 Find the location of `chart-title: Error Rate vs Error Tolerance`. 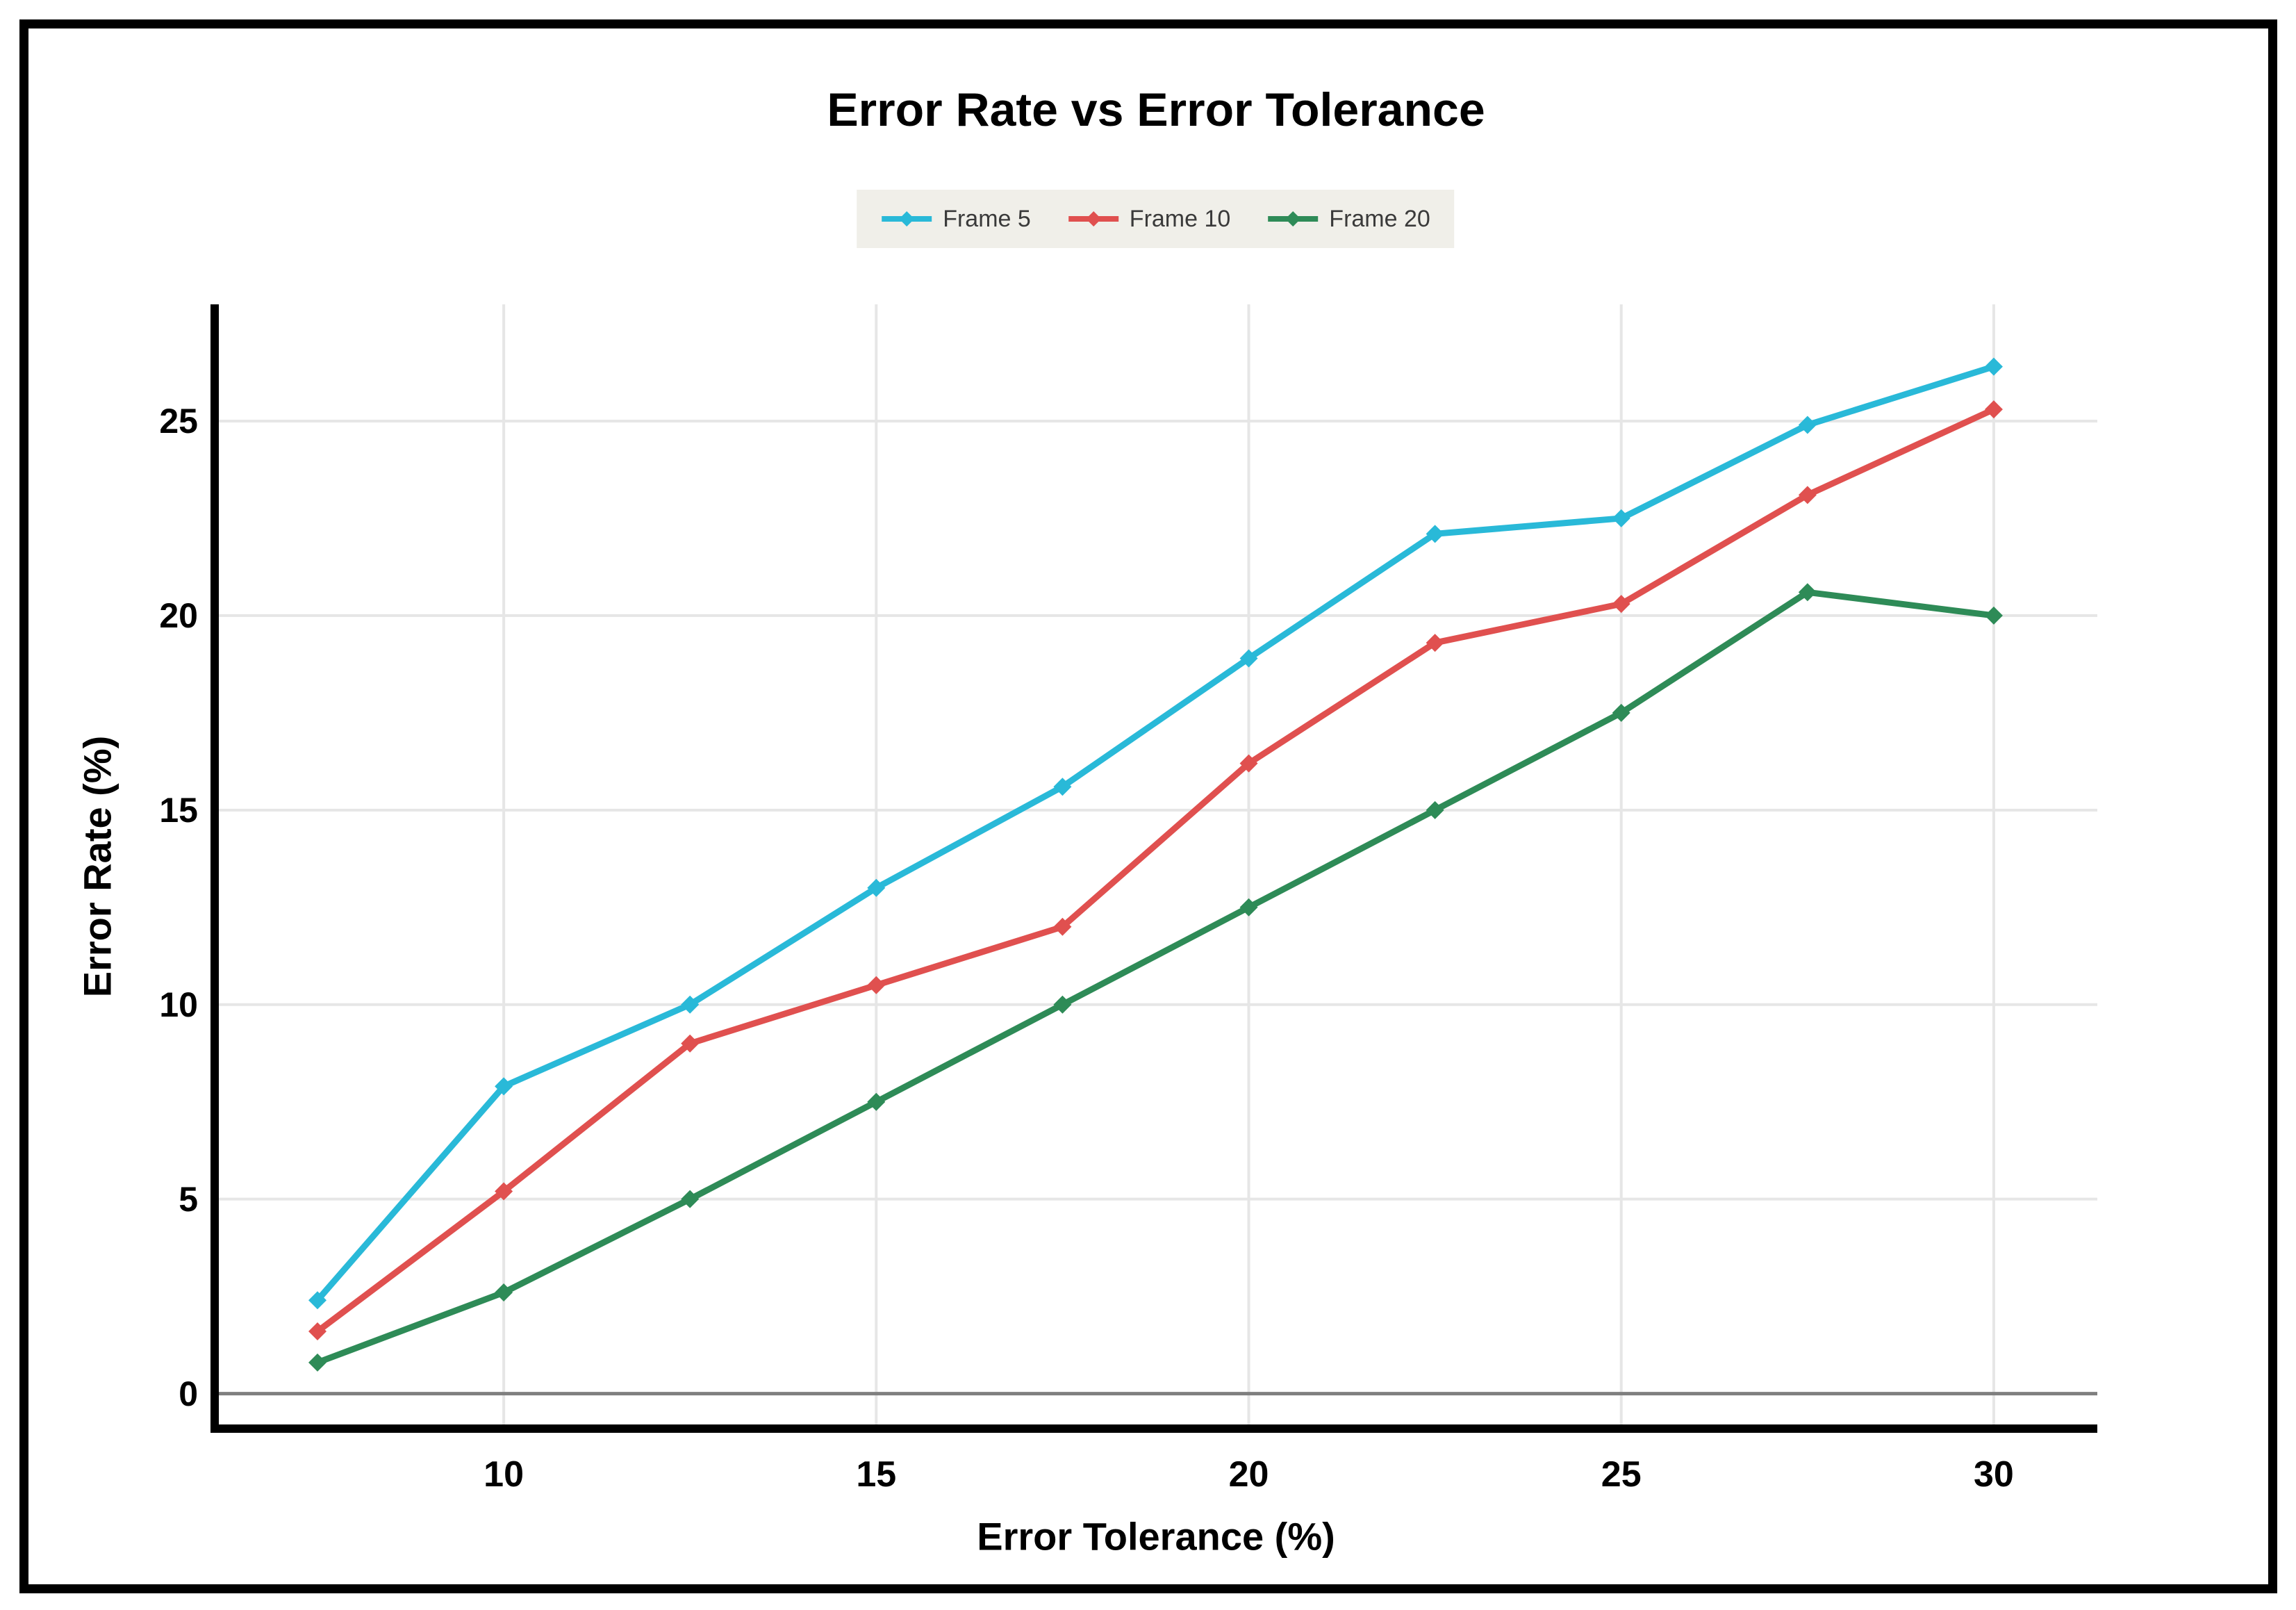

chart-title: Error Rate vs Error Tolerance is located at coordinates (1156, 109).